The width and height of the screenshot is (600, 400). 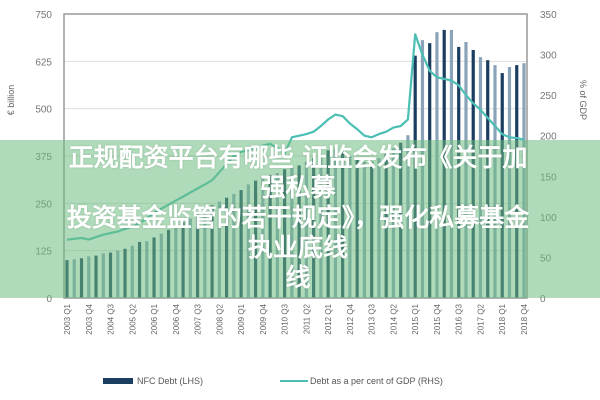 What do you see at coordinates (241, 318) in the screenshot?
I see `x-tick-label: 2009 Q1` at bounding box center [241, 318].